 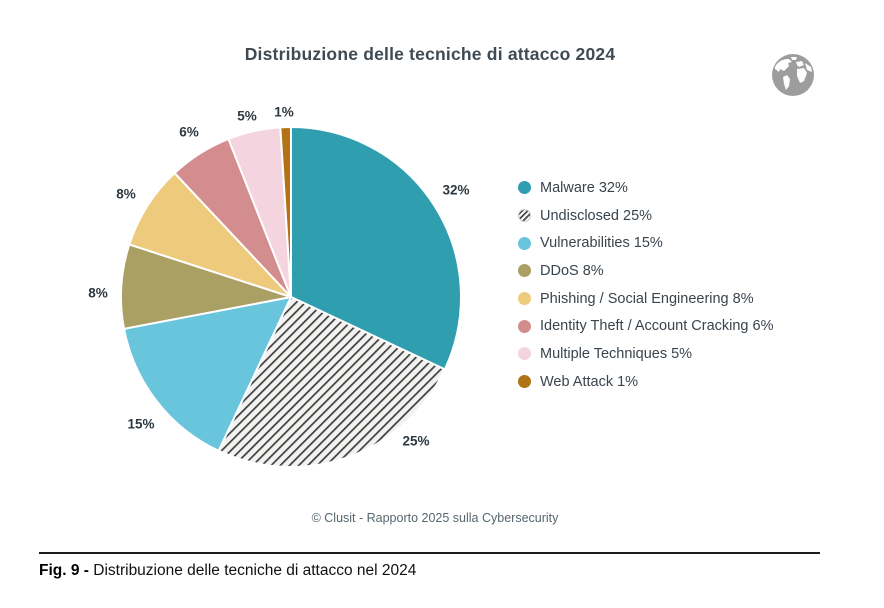 What do you see at coordinates (455, 190) in the screenshot?
I see `pie-value-label-malware: 32%` at bounding box center [455, 190].